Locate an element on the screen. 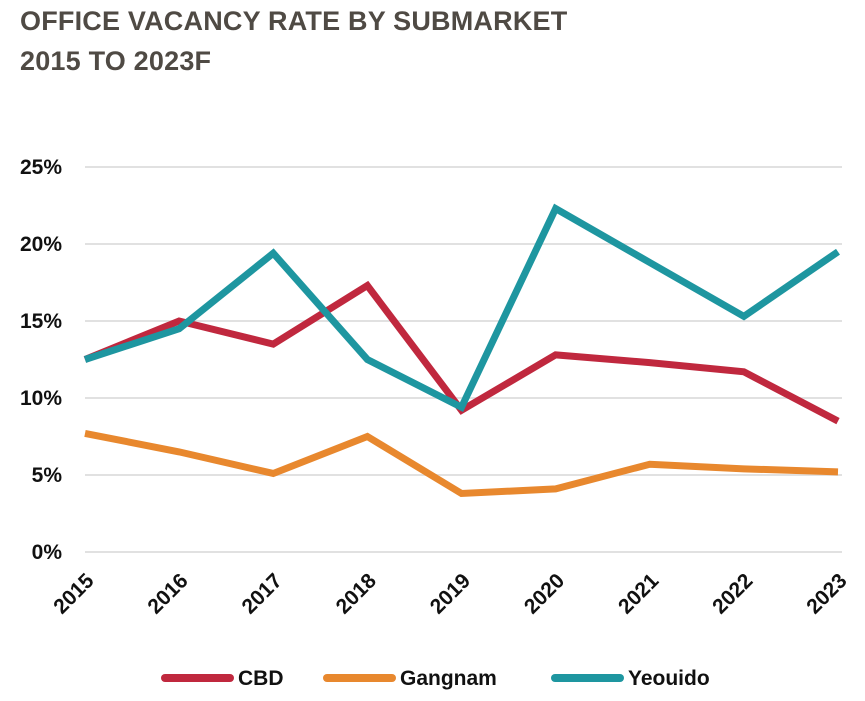 Image resolution: width=865 pixels, height=701 pixels. x-tick-label: 2021 is located at coordinates (639, 594).